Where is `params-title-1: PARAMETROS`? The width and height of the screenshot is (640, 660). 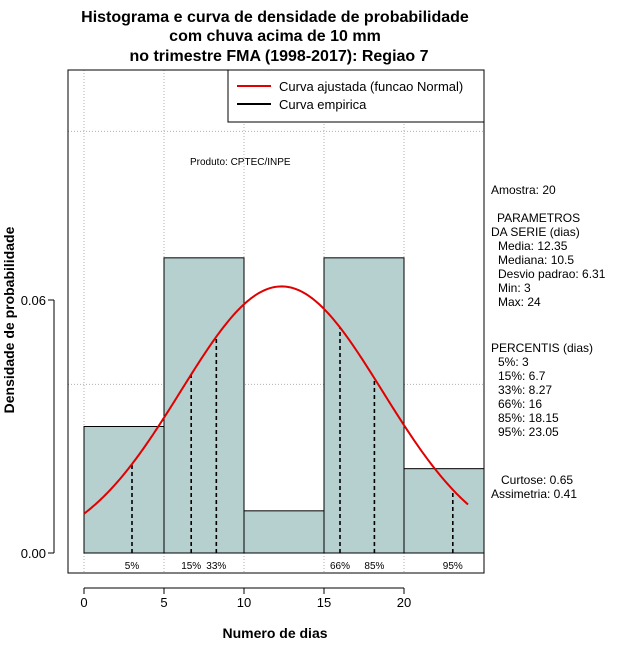 params-title-1: PARAMETROS is located at coordinates (538, 218).